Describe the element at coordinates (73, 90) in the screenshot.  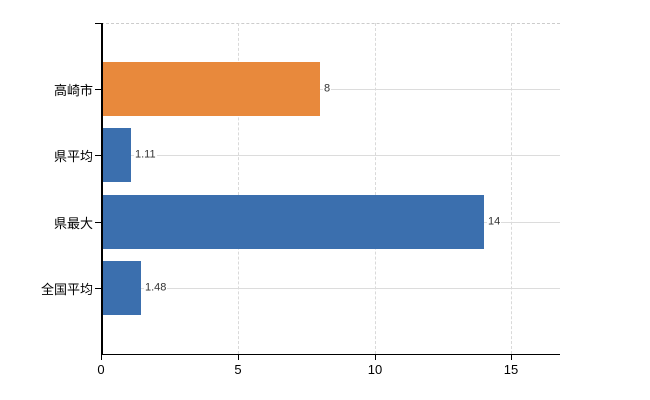
I see `category-label: 高崎市` at that location.